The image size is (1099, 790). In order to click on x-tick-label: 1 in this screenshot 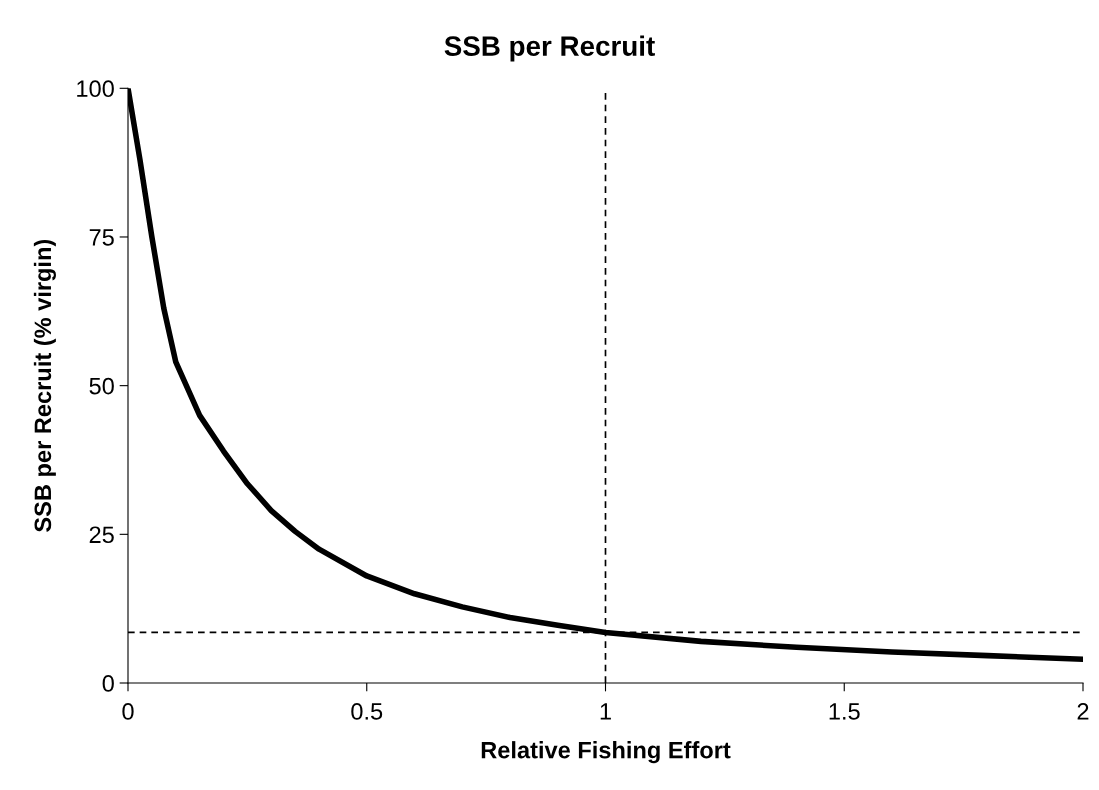, I will do `click(605, 711)`.